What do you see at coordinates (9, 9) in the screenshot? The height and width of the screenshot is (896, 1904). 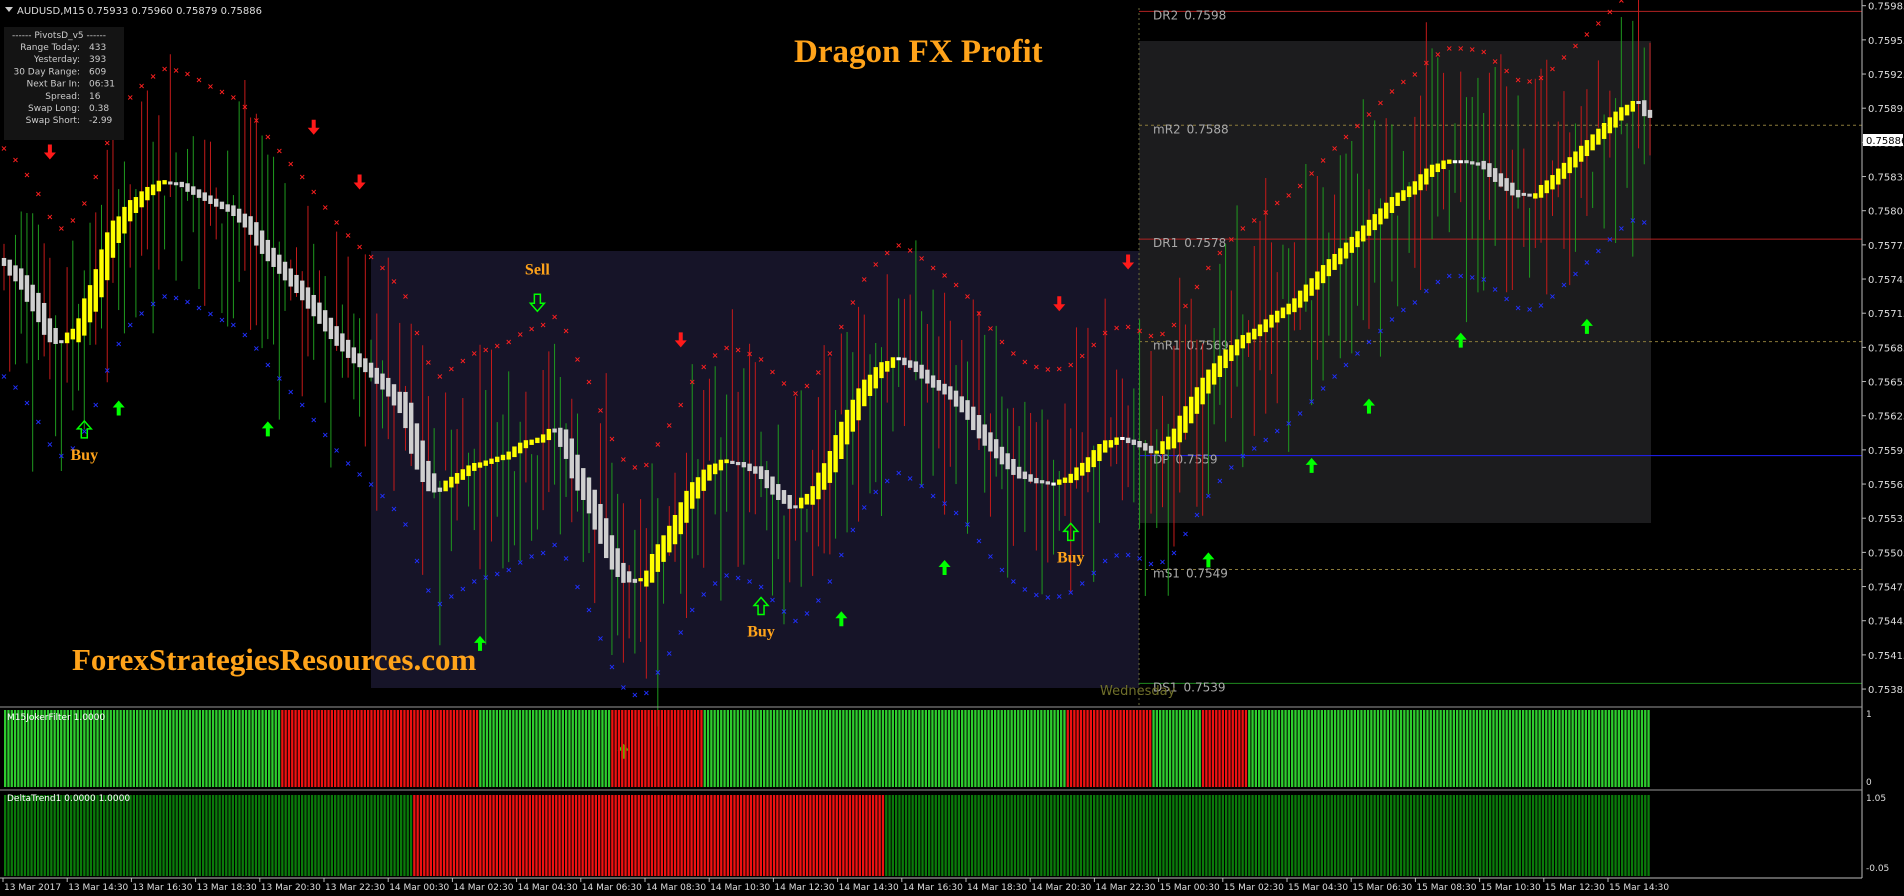 I see `chart-menu-icon` at bounding box center [9, 9].